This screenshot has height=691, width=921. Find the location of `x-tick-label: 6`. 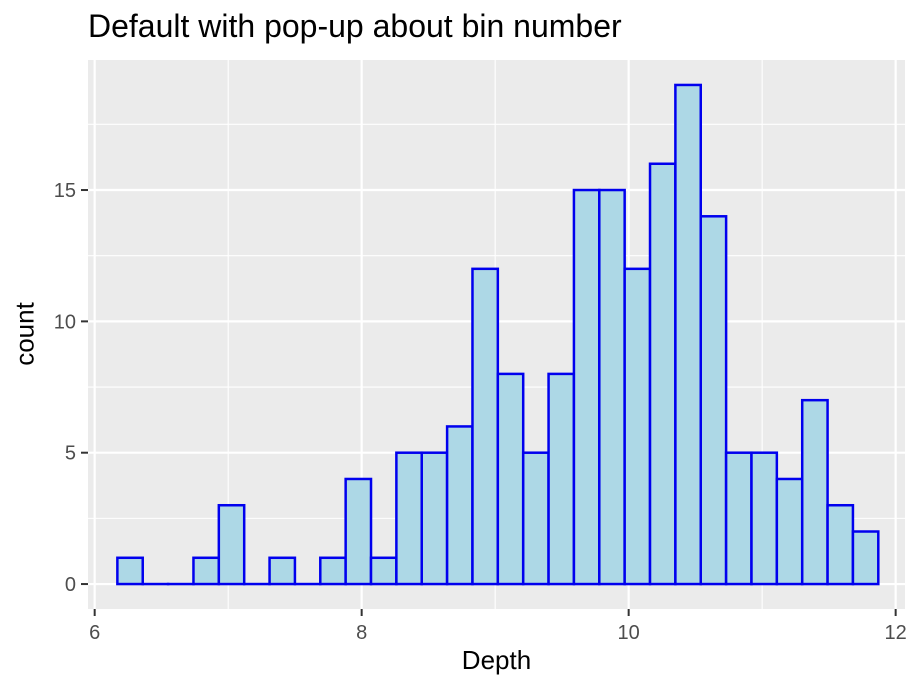

x-tick-label: 6 is located at coordinates (94, 633).